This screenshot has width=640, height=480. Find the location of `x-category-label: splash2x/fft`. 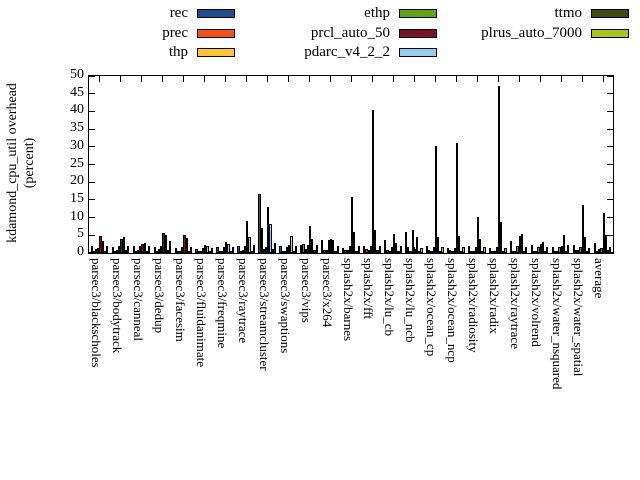

x-category-label: splash2x/fft is located at coordinates (369, 289).